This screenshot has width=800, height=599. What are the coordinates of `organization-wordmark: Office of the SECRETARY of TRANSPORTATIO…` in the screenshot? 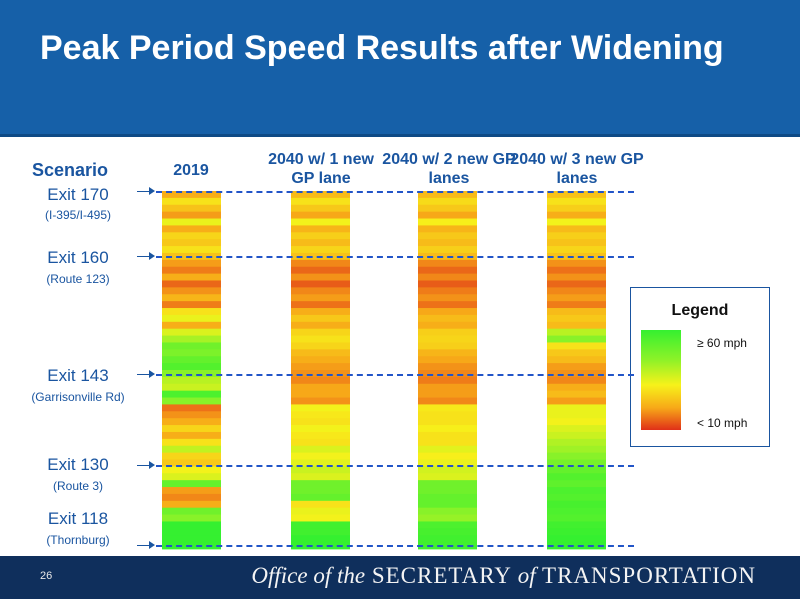 It's located at (503, 576).